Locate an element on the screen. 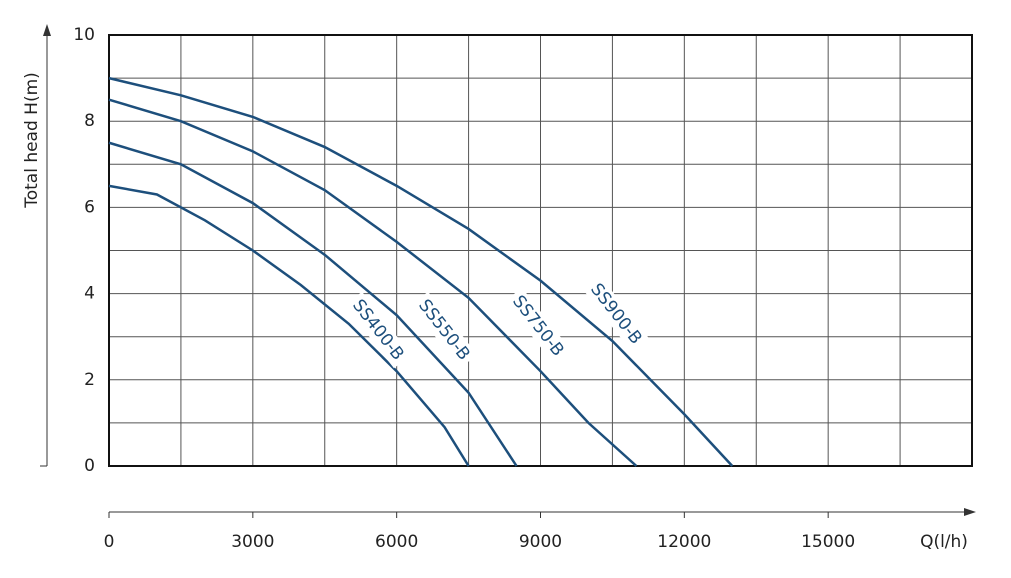 The height and width of the screenshot is (578, 1011). y-tick-label: 6 is located at coordinates (89, 207).